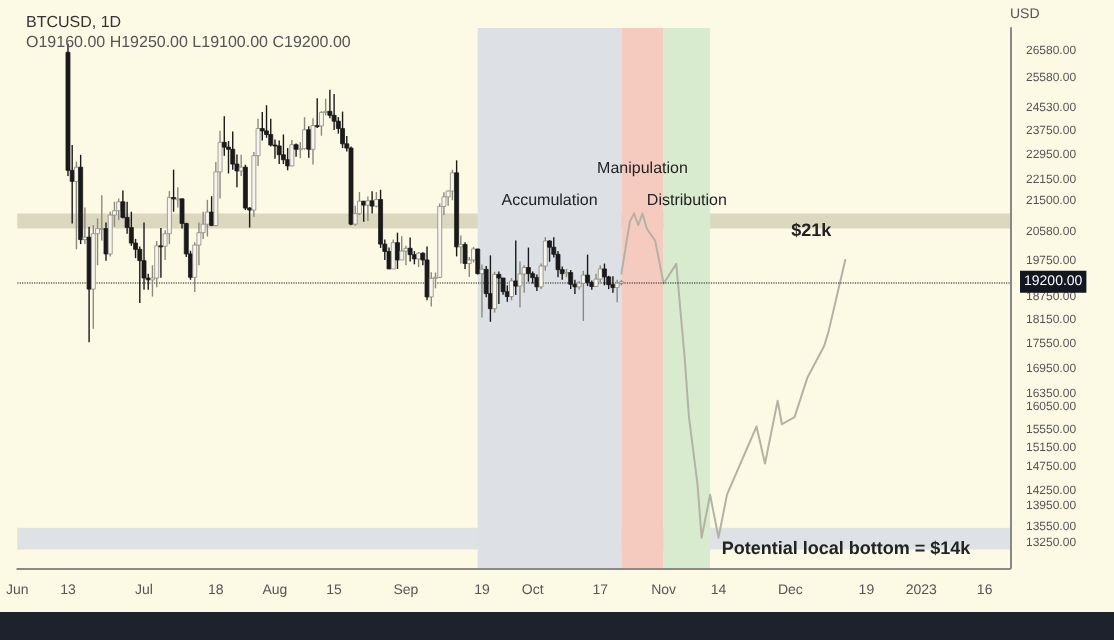 Image resolution: width=1114 pixels, height=640 pixels. Describe the element at coordinates (812, 229) in the screenshot. I see `band-label: $21k` at that location.